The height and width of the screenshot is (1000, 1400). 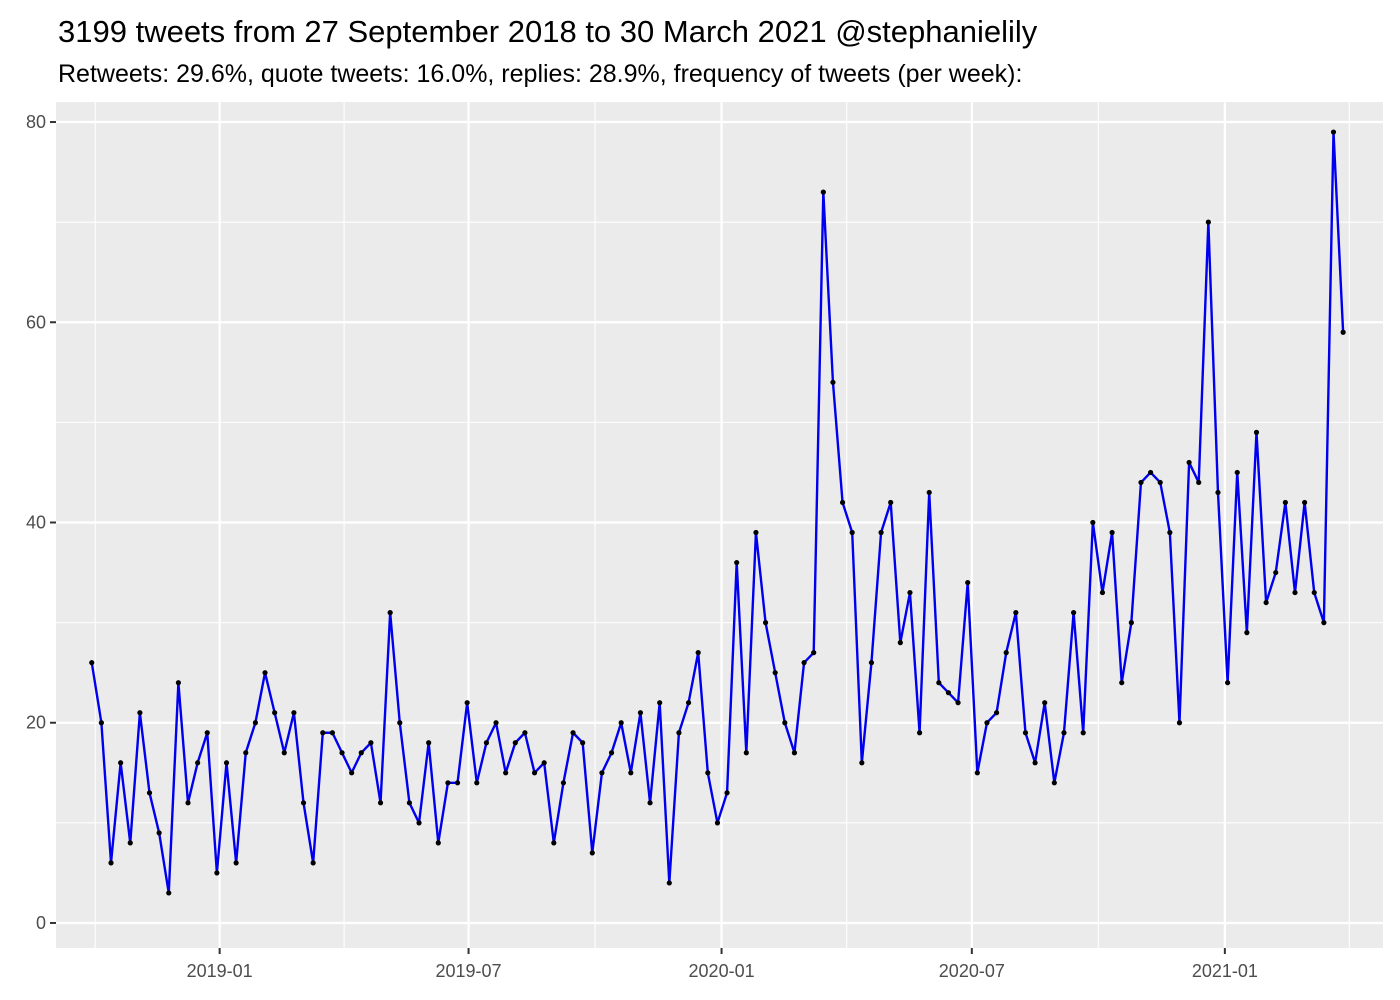 I want to click on y-tick-label: 60, so click(x=36, y=322).